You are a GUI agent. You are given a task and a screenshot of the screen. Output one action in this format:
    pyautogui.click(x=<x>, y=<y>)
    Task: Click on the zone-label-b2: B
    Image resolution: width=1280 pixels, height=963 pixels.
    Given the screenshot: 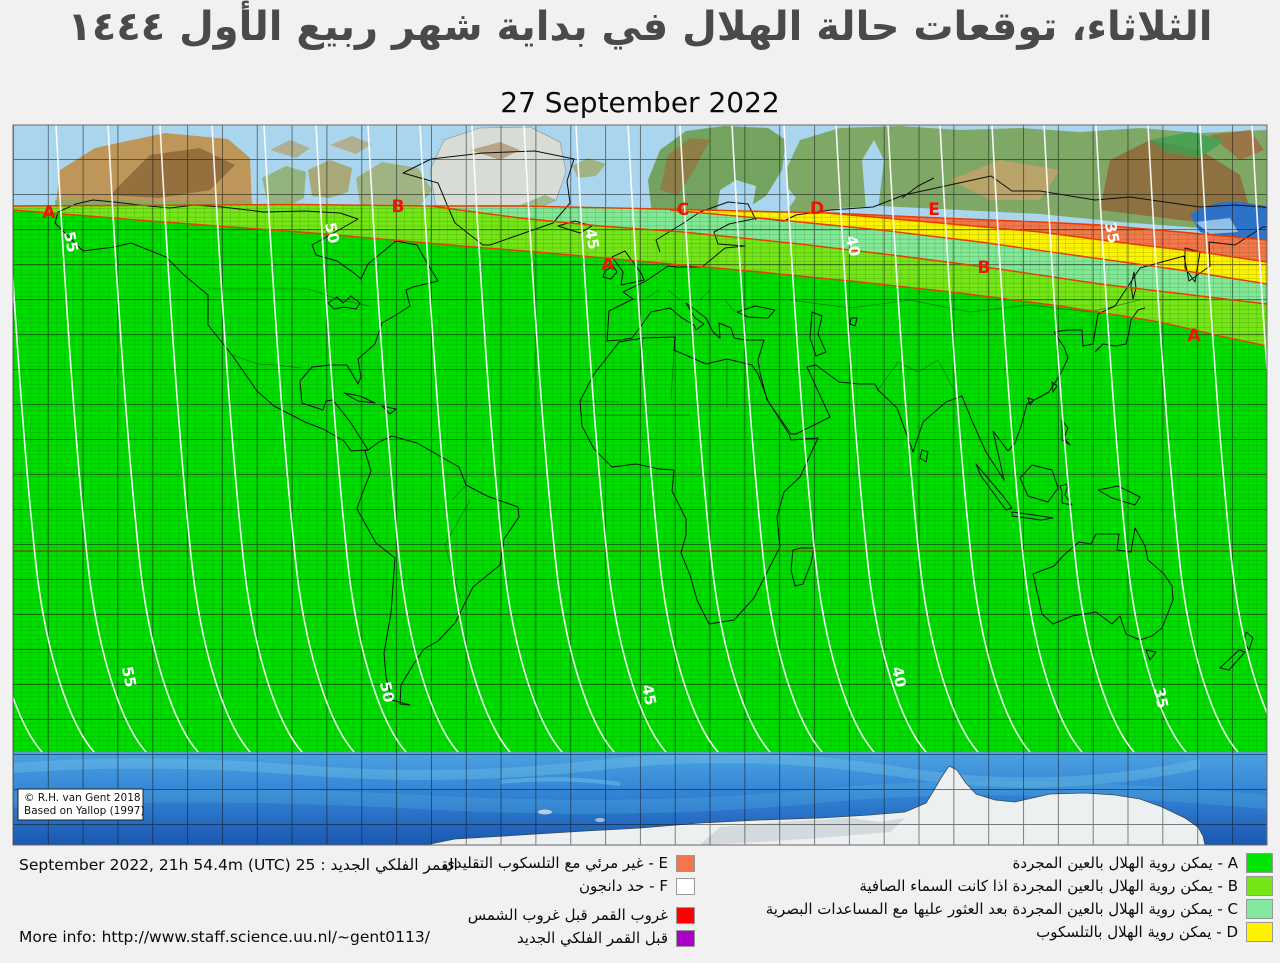 What is the action you would take?
    pyautogui.click(x=984, y=268)
    